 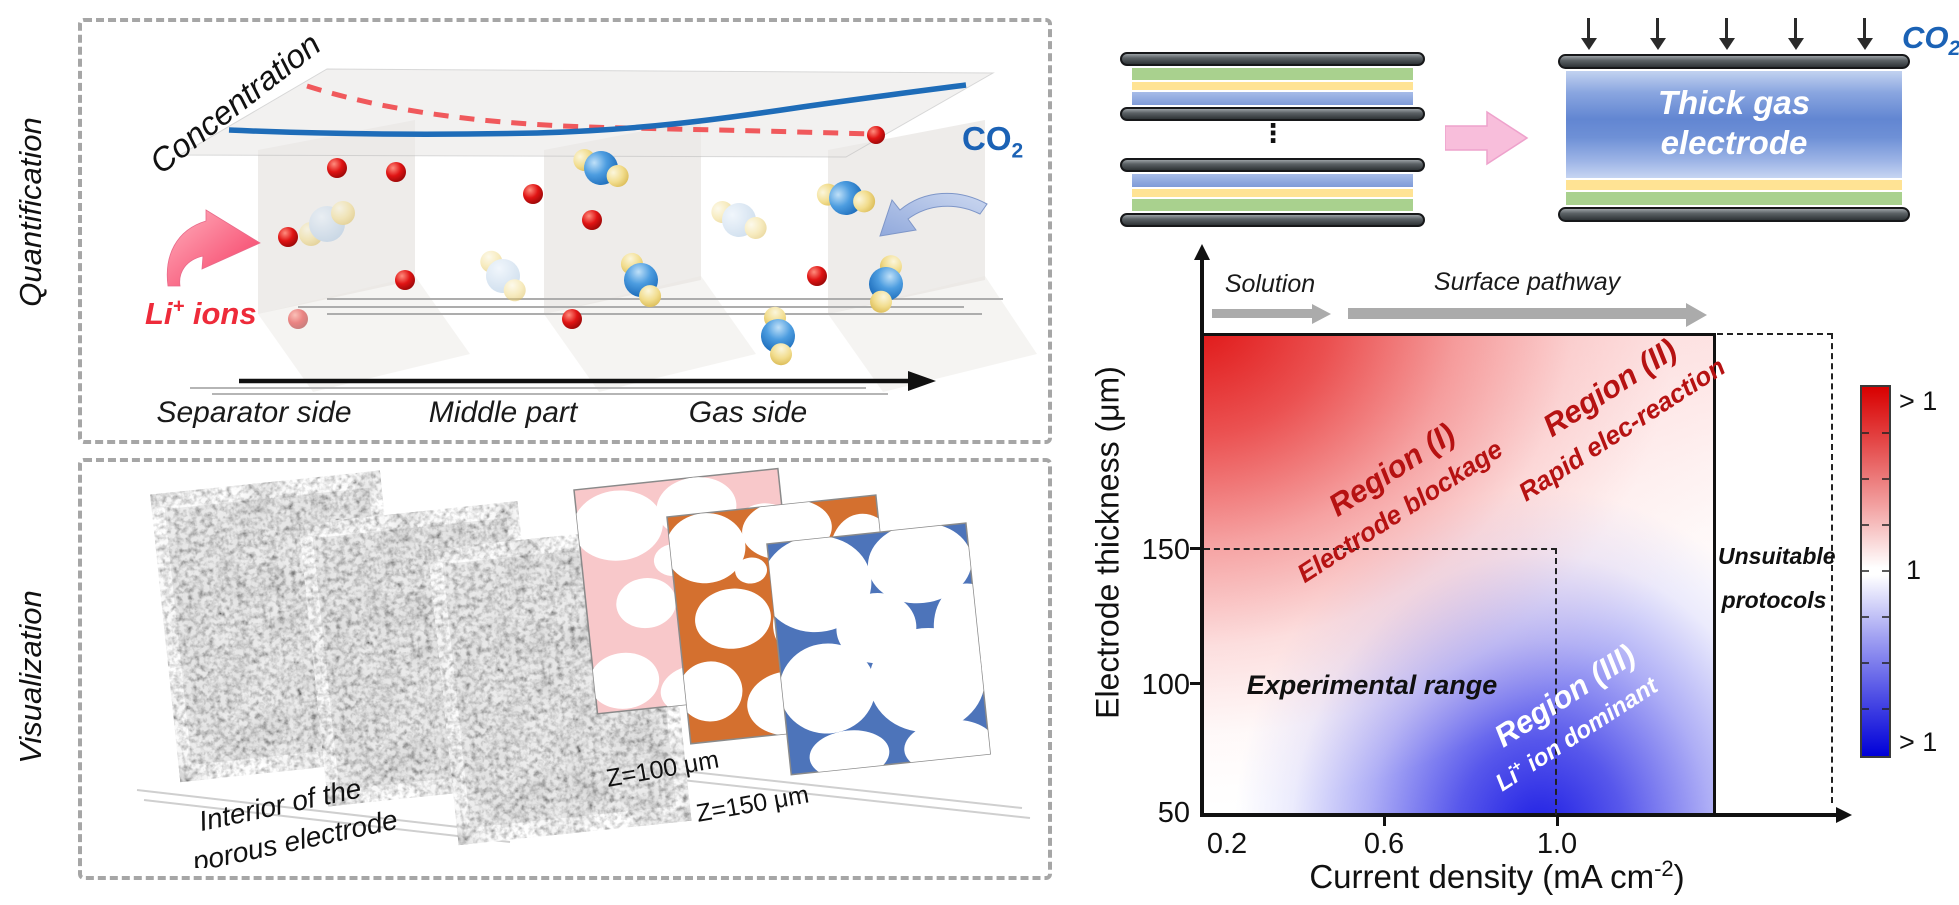 I want to click on x-tick-1.0, so click(x=1557, y=821).